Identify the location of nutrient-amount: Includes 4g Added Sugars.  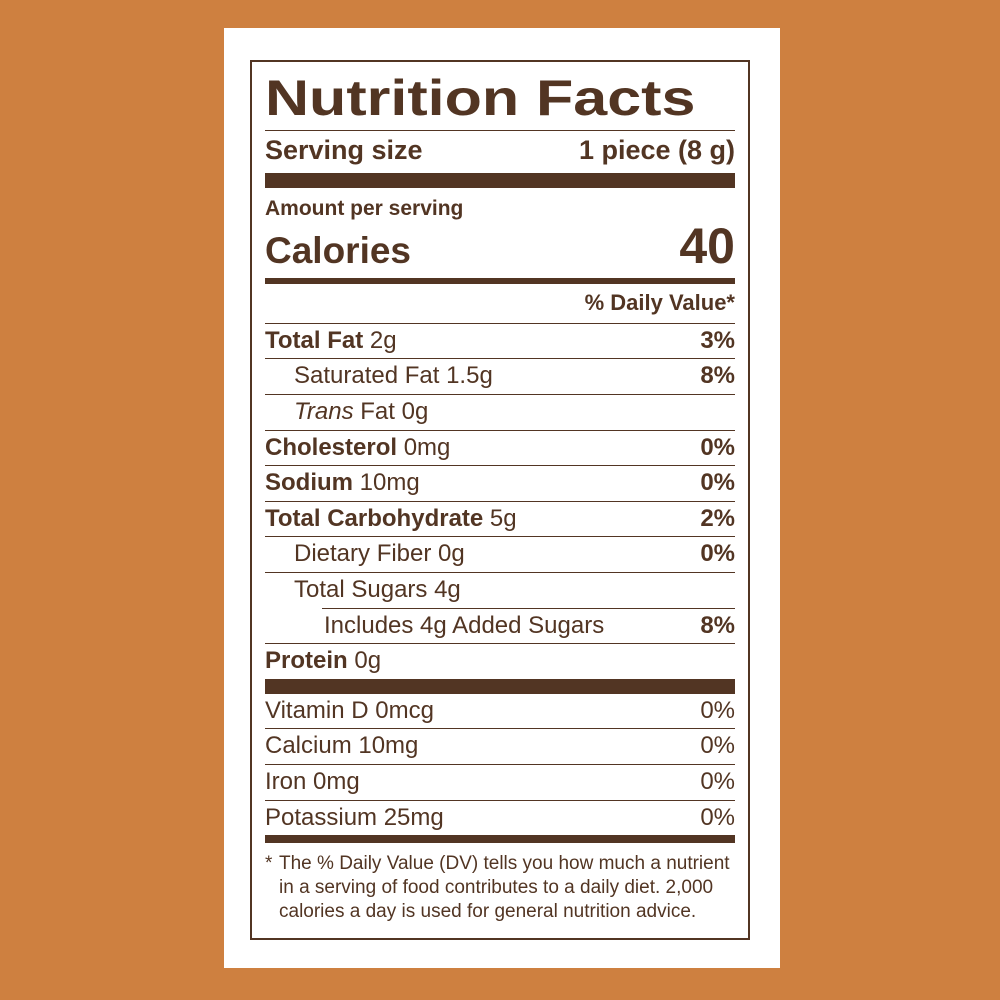
(464, 625).